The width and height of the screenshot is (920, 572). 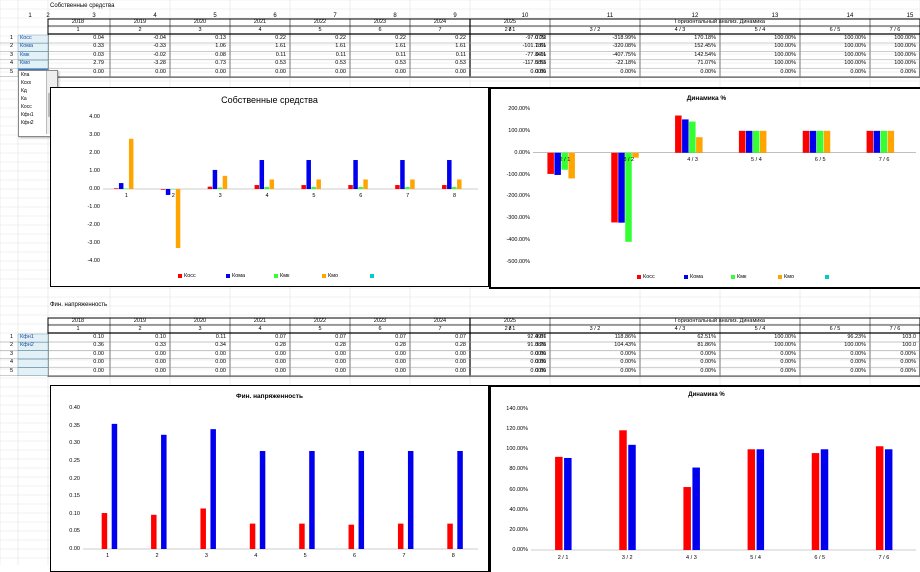 I want to click on value-cell: 0.33, so click(x=98, y=46).